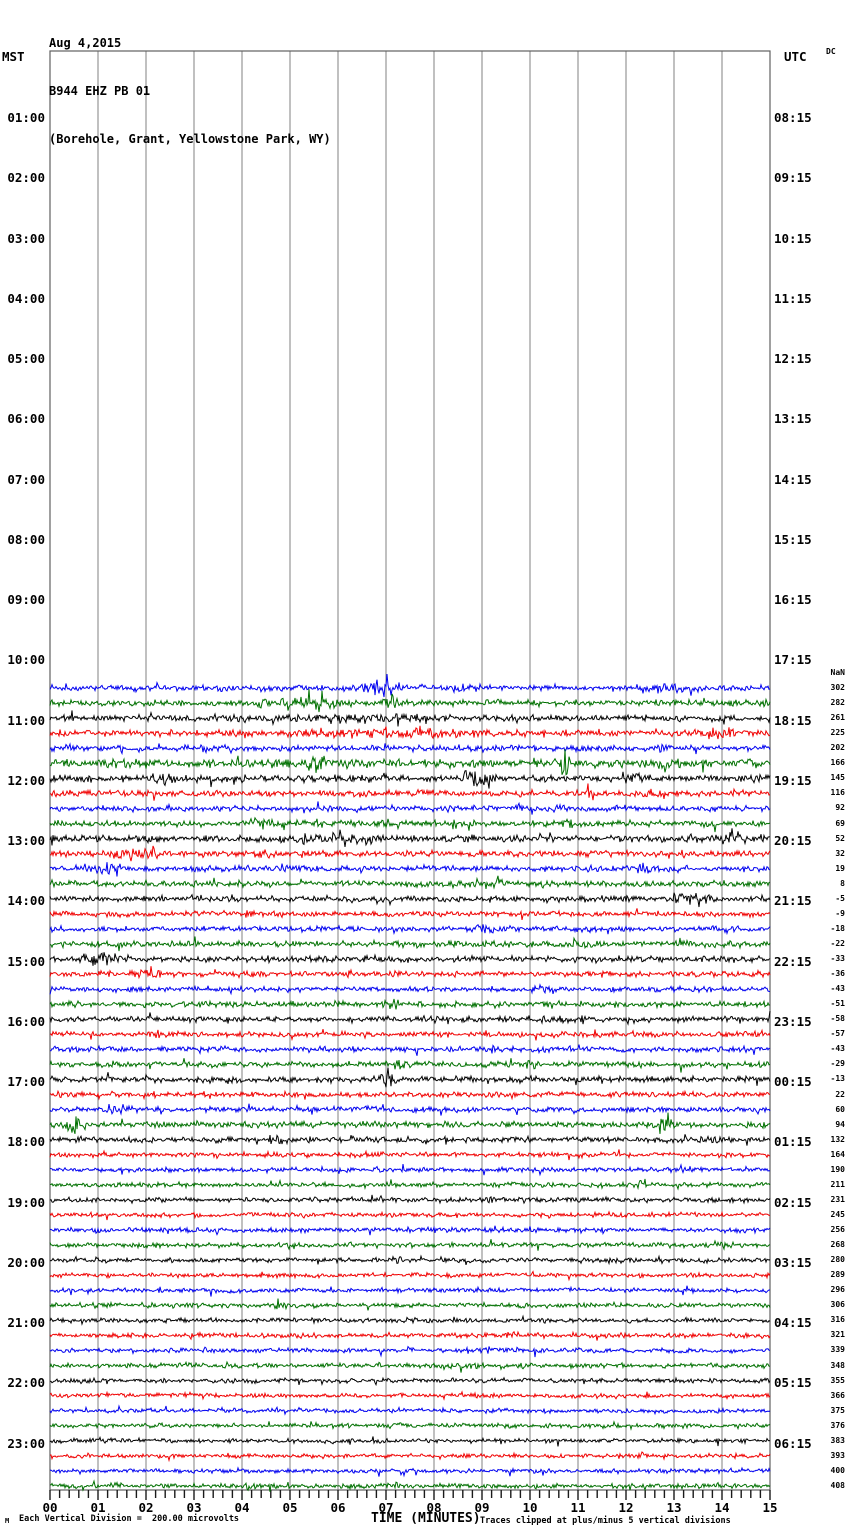 This screenshot has height=1534, width=850. I want to click on right-time-label: 14:15, so click(793, 479).